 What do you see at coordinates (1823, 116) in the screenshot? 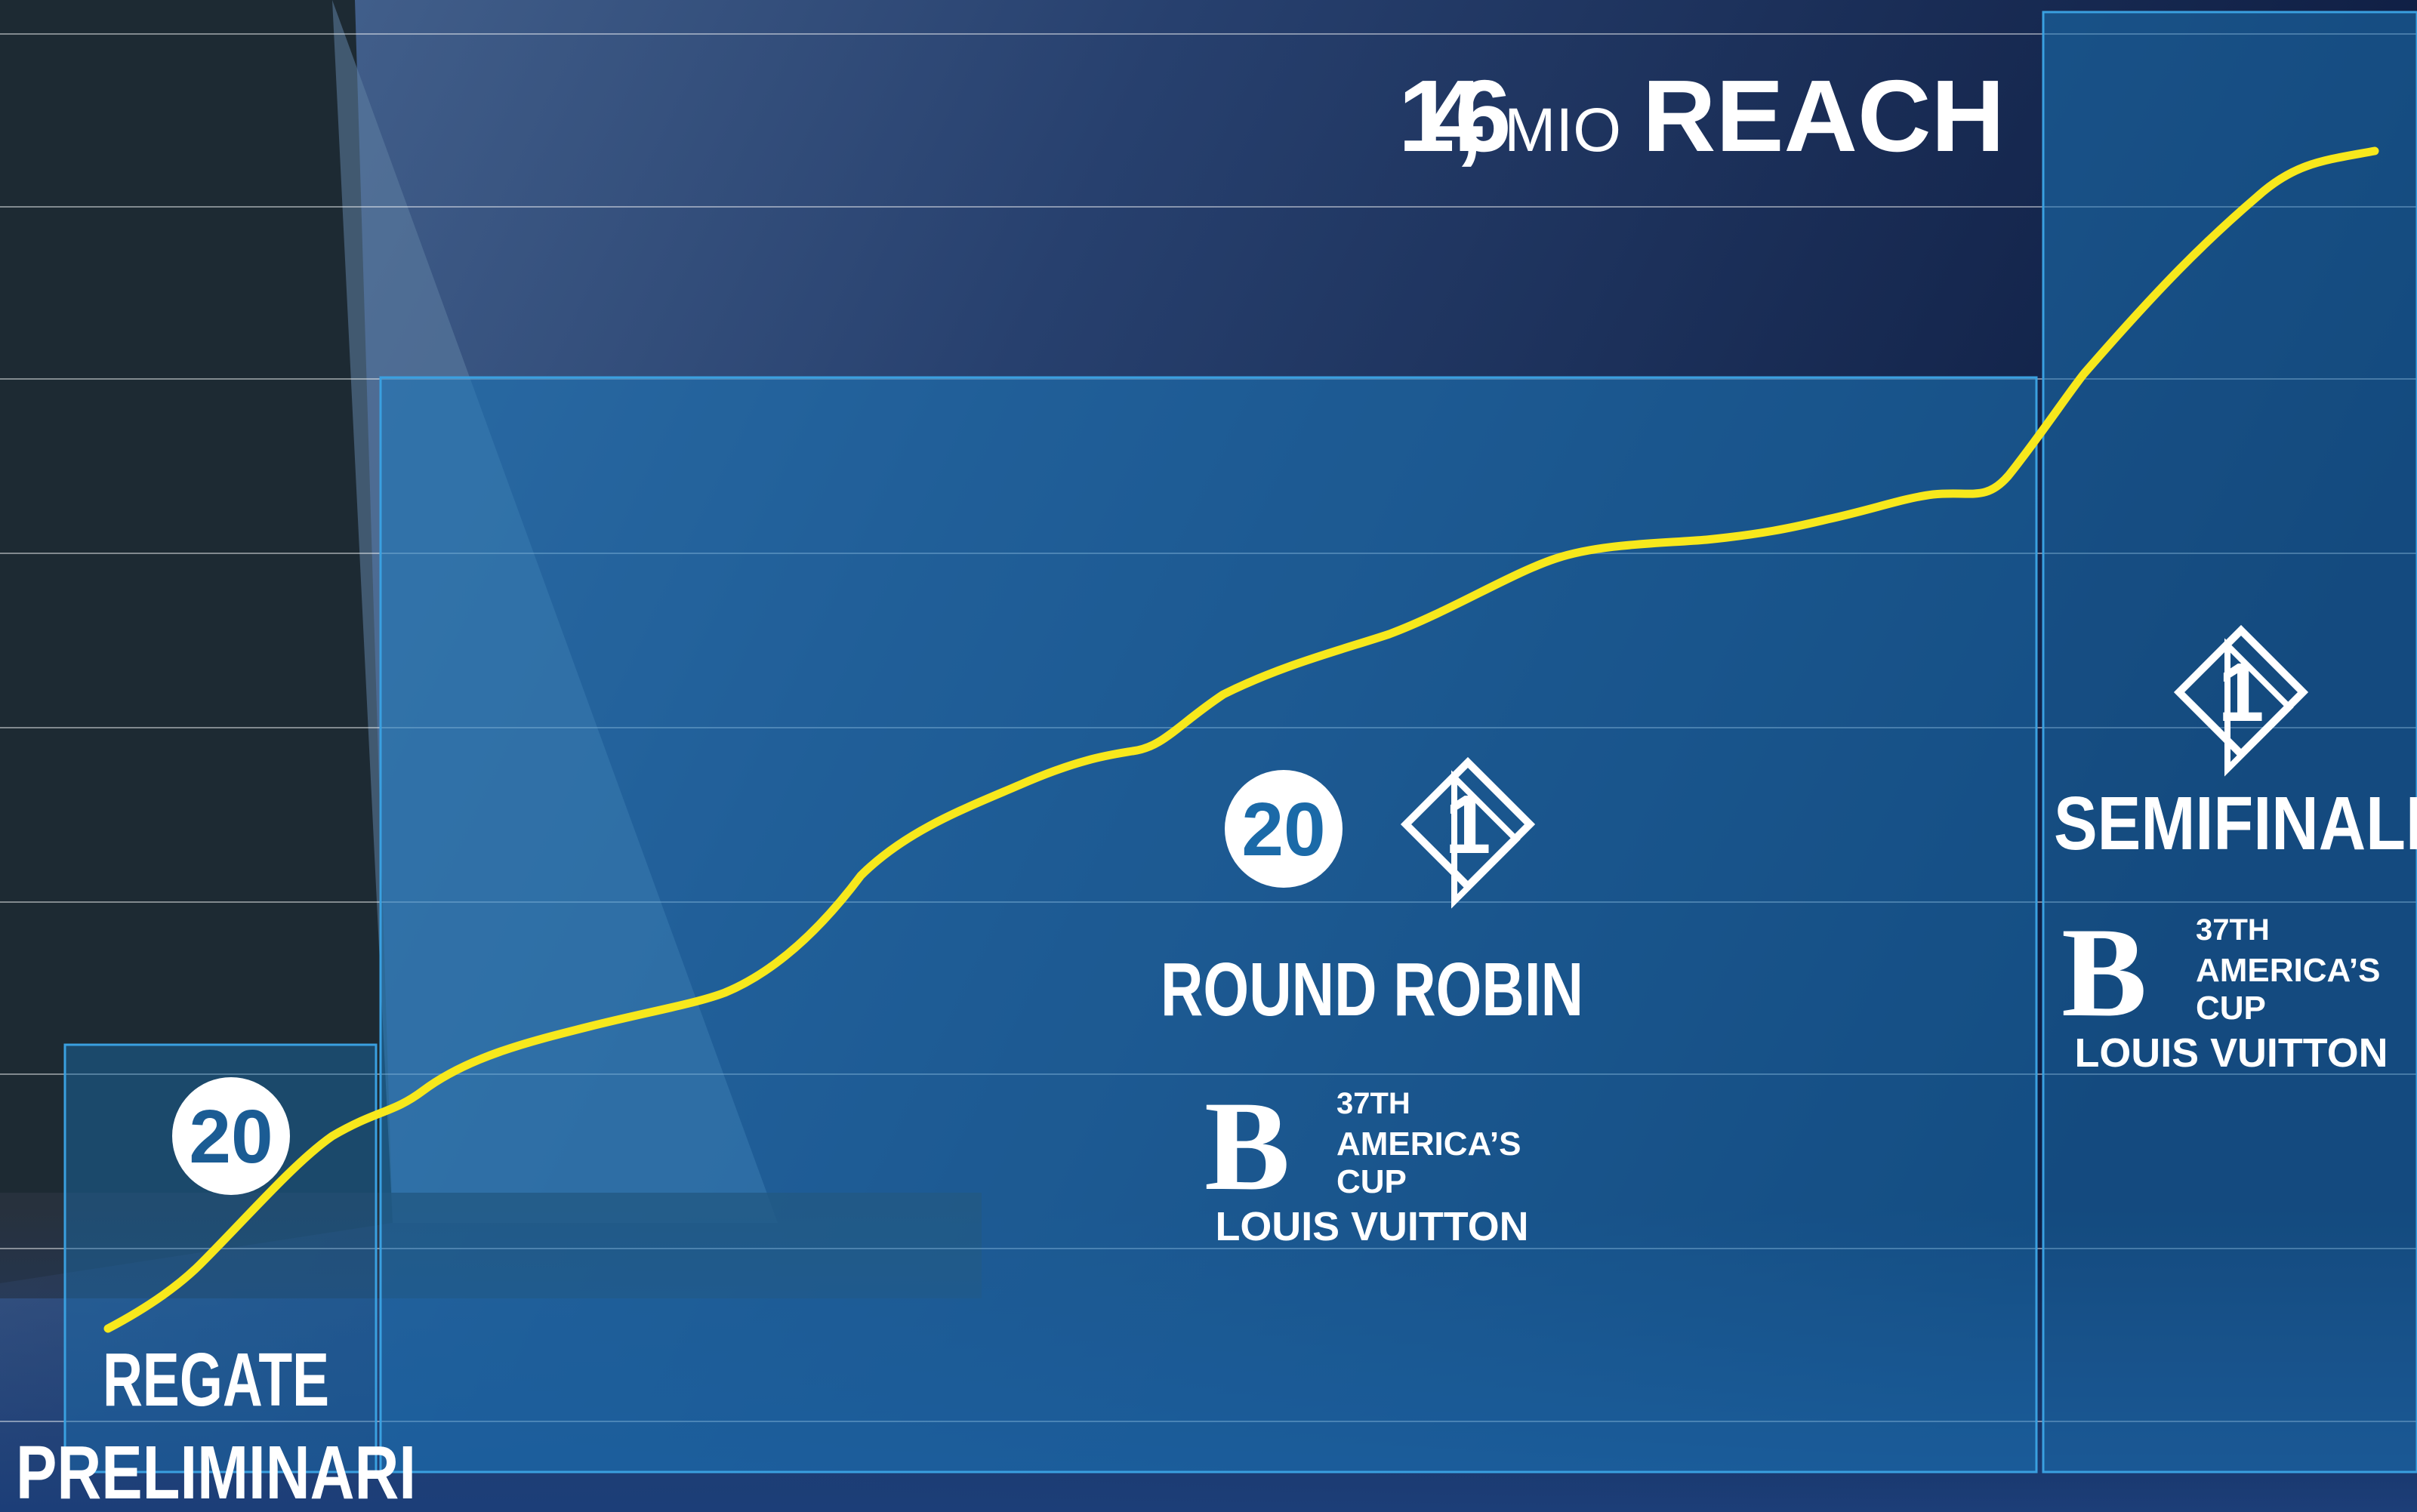
I see `headline-label: REACH` at bounding box center [1823, 116].